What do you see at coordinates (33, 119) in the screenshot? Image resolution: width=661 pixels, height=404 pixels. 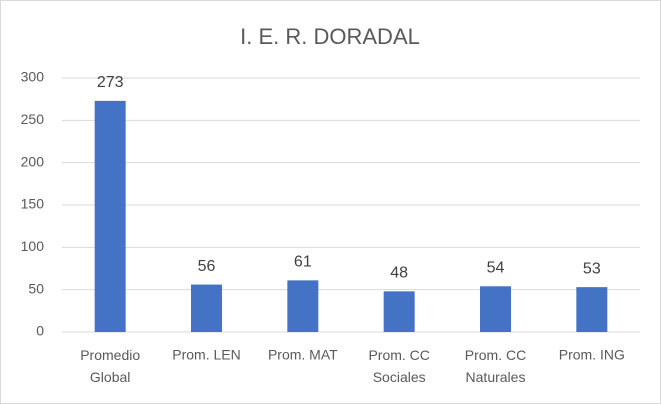 I see `y-tick-label: 250` at bounding box center [33, 119].